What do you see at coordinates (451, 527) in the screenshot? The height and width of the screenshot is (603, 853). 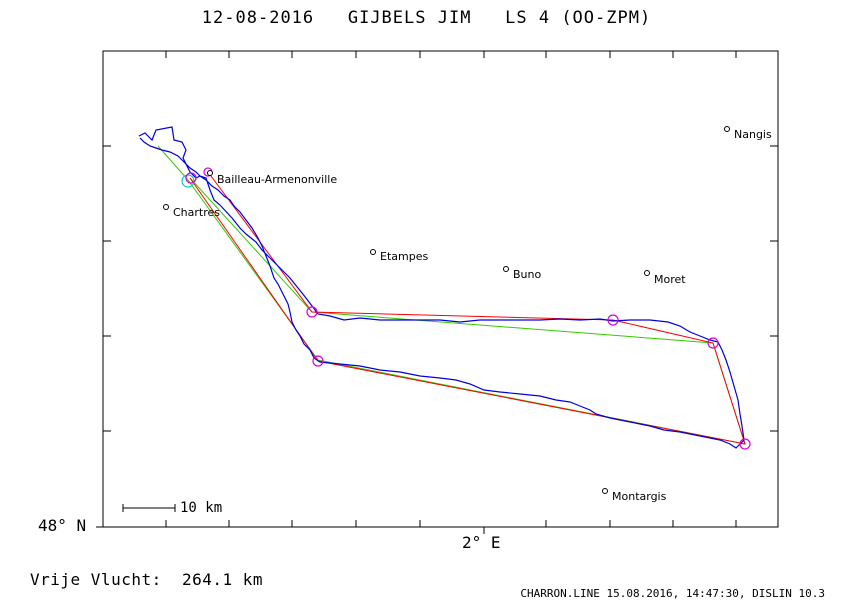 I see `bottom-ticks` at bounding box center [451, 527].